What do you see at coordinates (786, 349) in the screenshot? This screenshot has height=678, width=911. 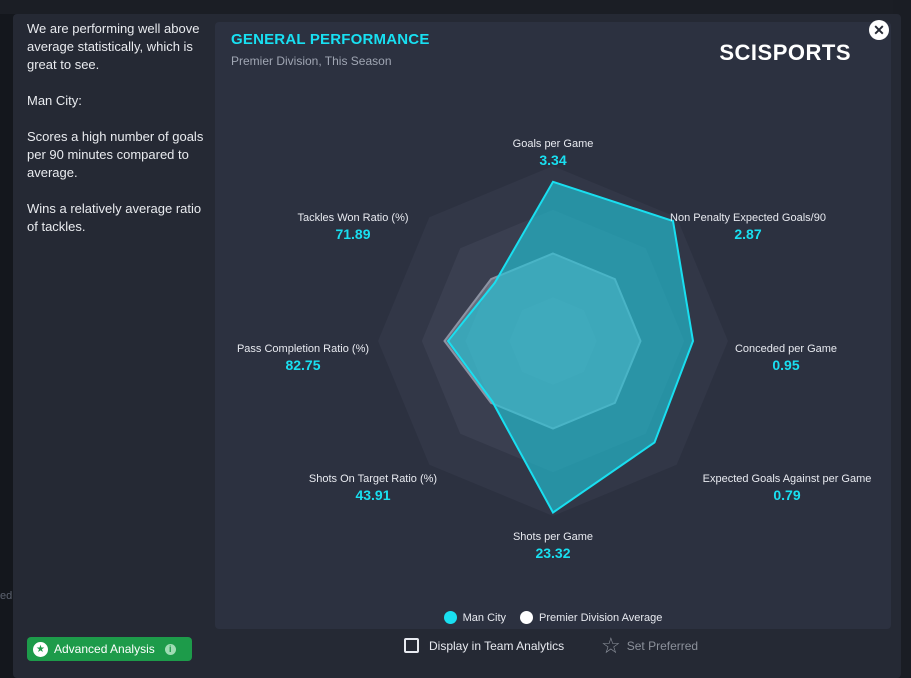 I see `axis-name: Conceded per Game` at bounding box center [786, 349].